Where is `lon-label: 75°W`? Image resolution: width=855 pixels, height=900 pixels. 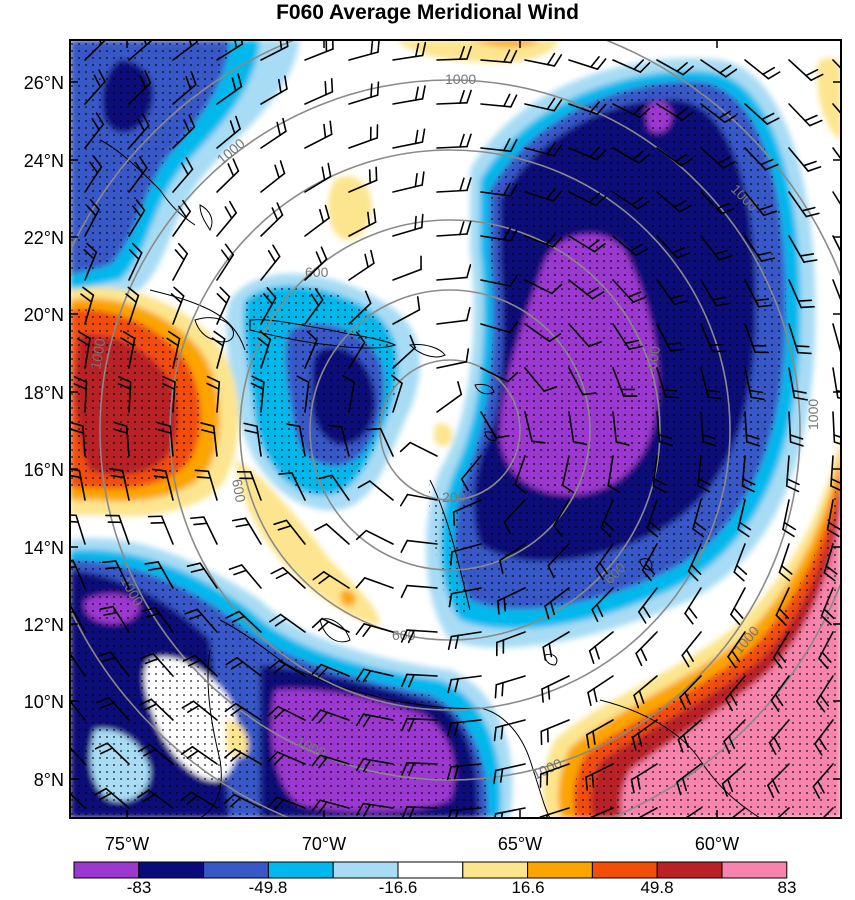 lon-label: 75°W is located at coordinates (127, 844).